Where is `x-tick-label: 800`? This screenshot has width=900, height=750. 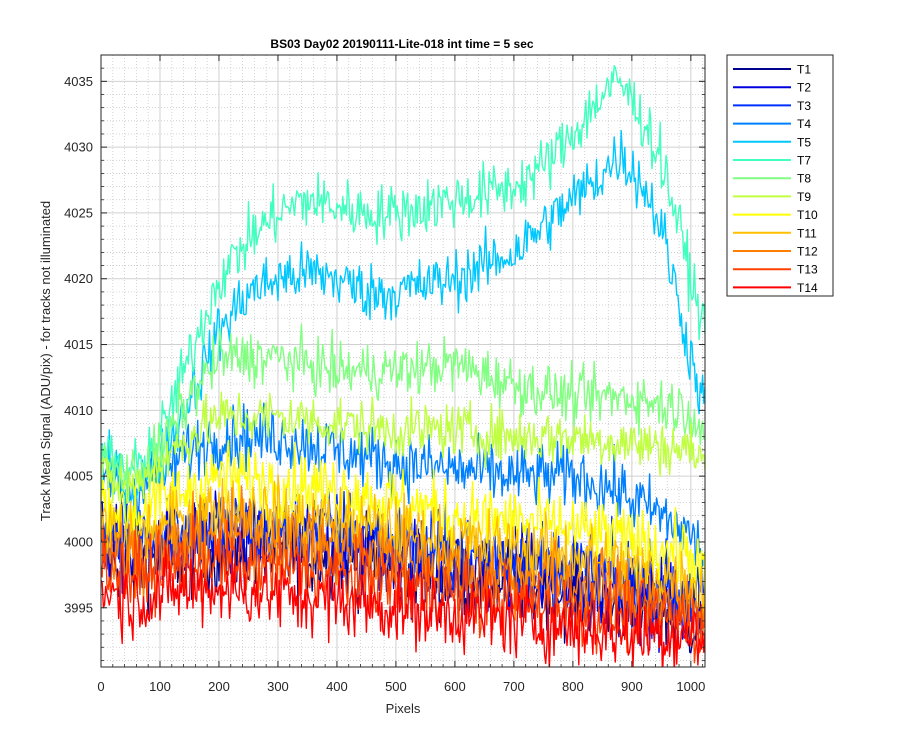 x-tick-label: 800 is located at coordinates (573, 686).